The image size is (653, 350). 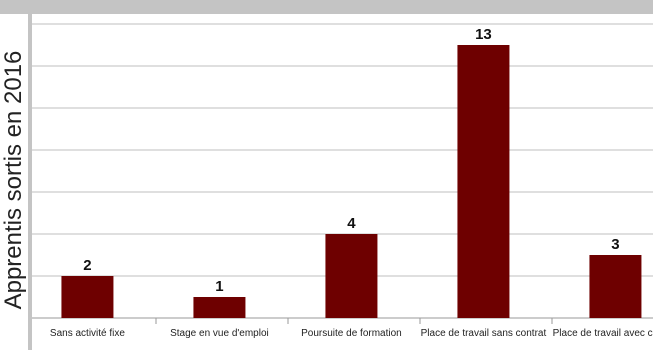 What do you see at coordinates (351, 333) in the screenshot?
I see `x-tick-label: Poursuite de formation` at bounding box center [351, 333].